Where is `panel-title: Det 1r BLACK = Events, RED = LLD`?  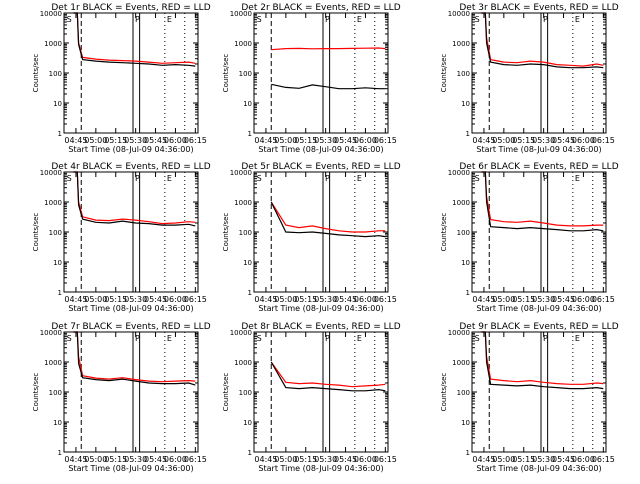 panel-title: Det 1r BLACK = Events, RED = LLD is located at coordinates (130, 8).